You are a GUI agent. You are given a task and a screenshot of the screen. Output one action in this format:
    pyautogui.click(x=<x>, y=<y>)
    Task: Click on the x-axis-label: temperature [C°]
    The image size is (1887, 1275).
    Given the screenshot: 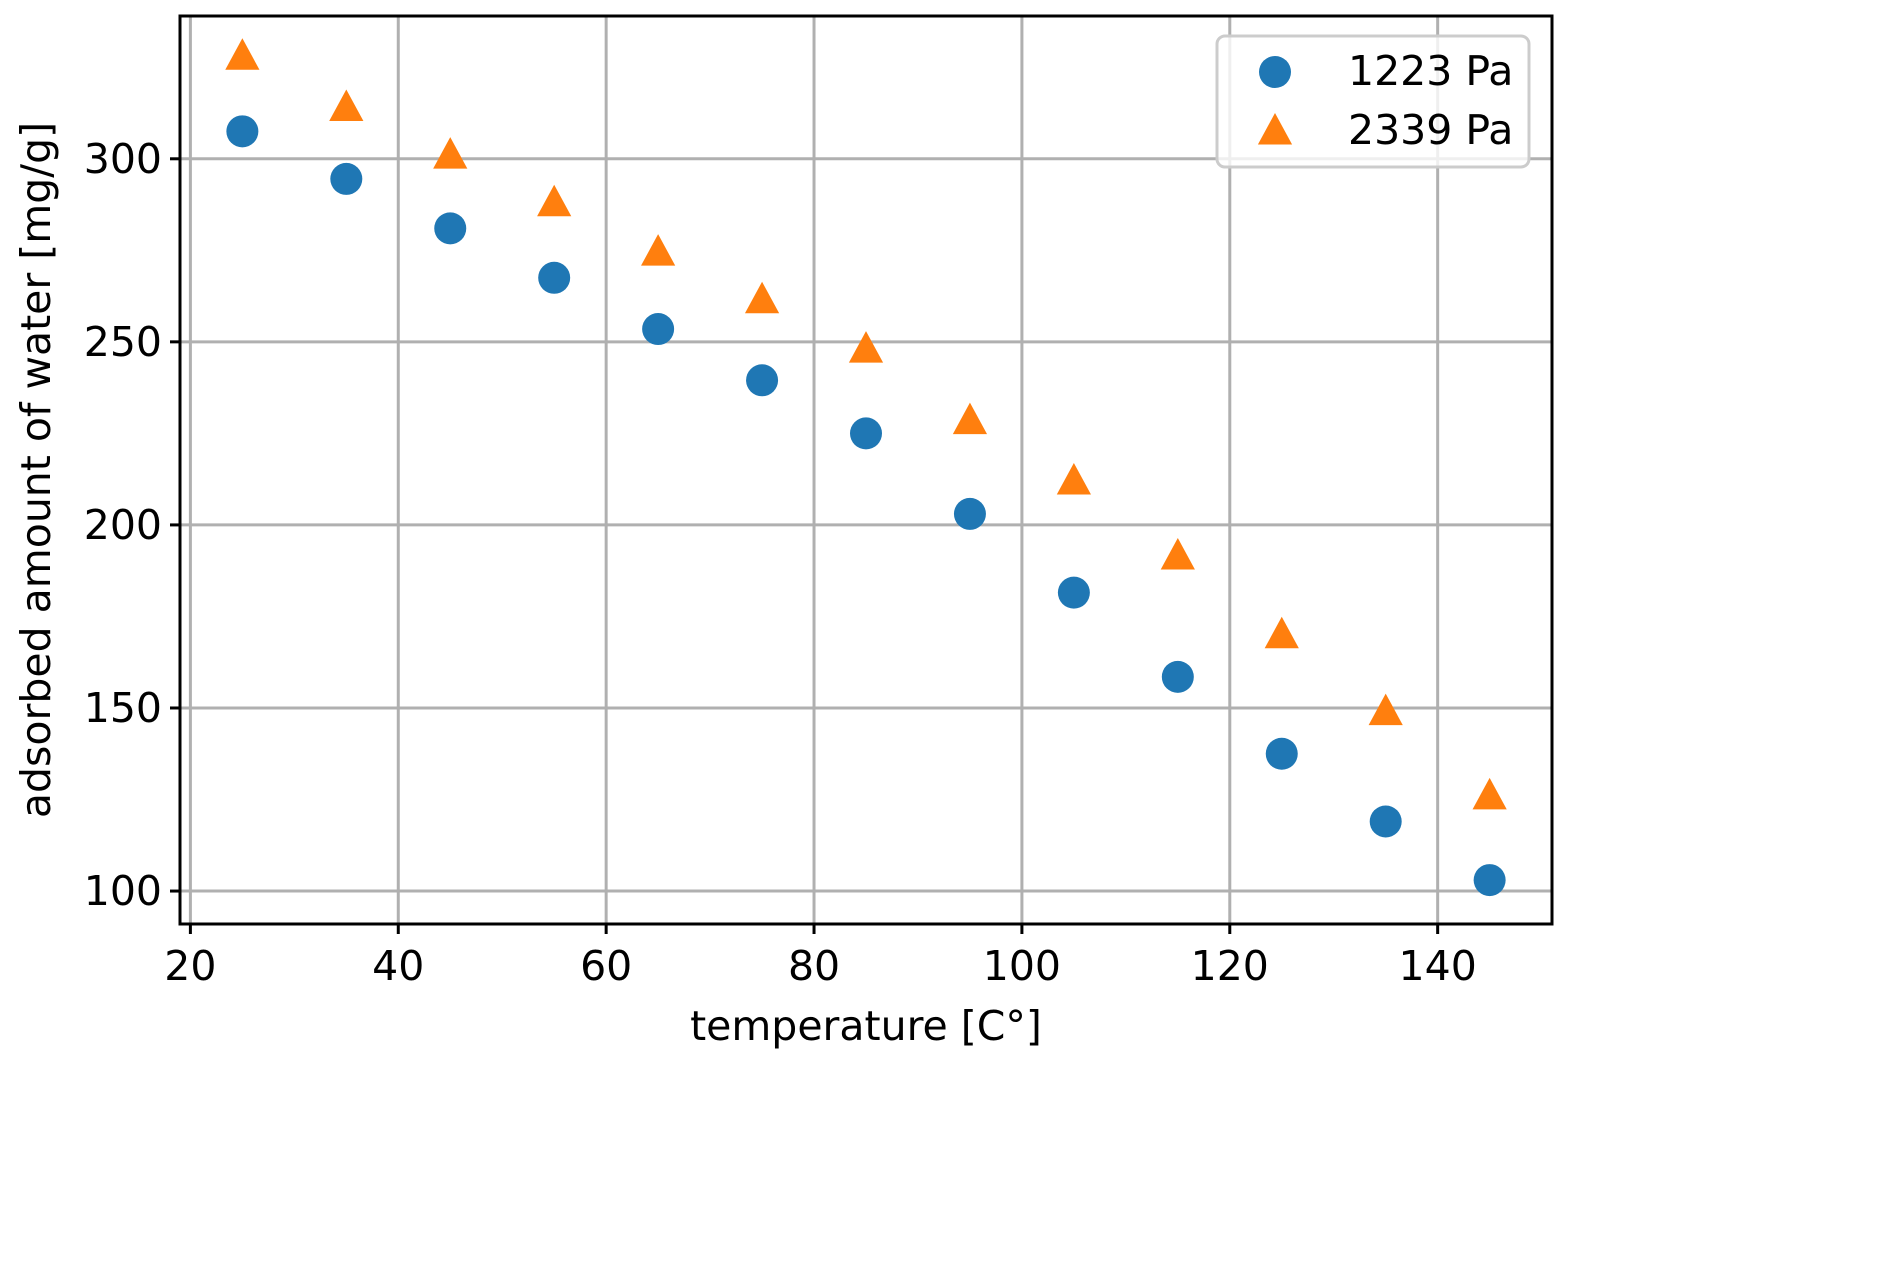 What is the action you would take?
    pyautogui.click(x=866, y=1026)
    